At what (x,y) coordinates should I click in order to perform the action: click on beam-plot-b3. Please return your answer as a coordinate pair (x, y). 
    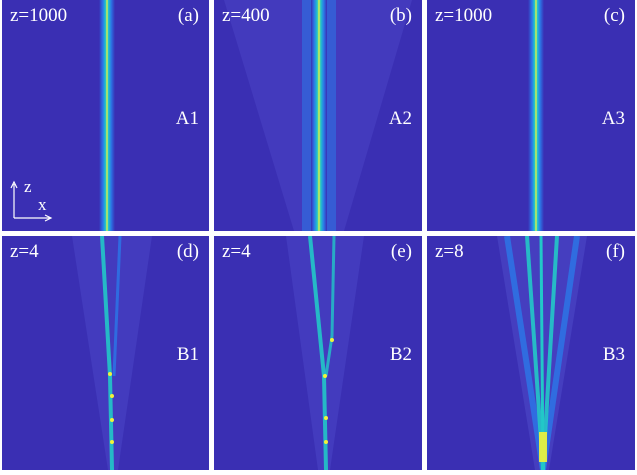
    Looking at the image, I should click on (542, 353).